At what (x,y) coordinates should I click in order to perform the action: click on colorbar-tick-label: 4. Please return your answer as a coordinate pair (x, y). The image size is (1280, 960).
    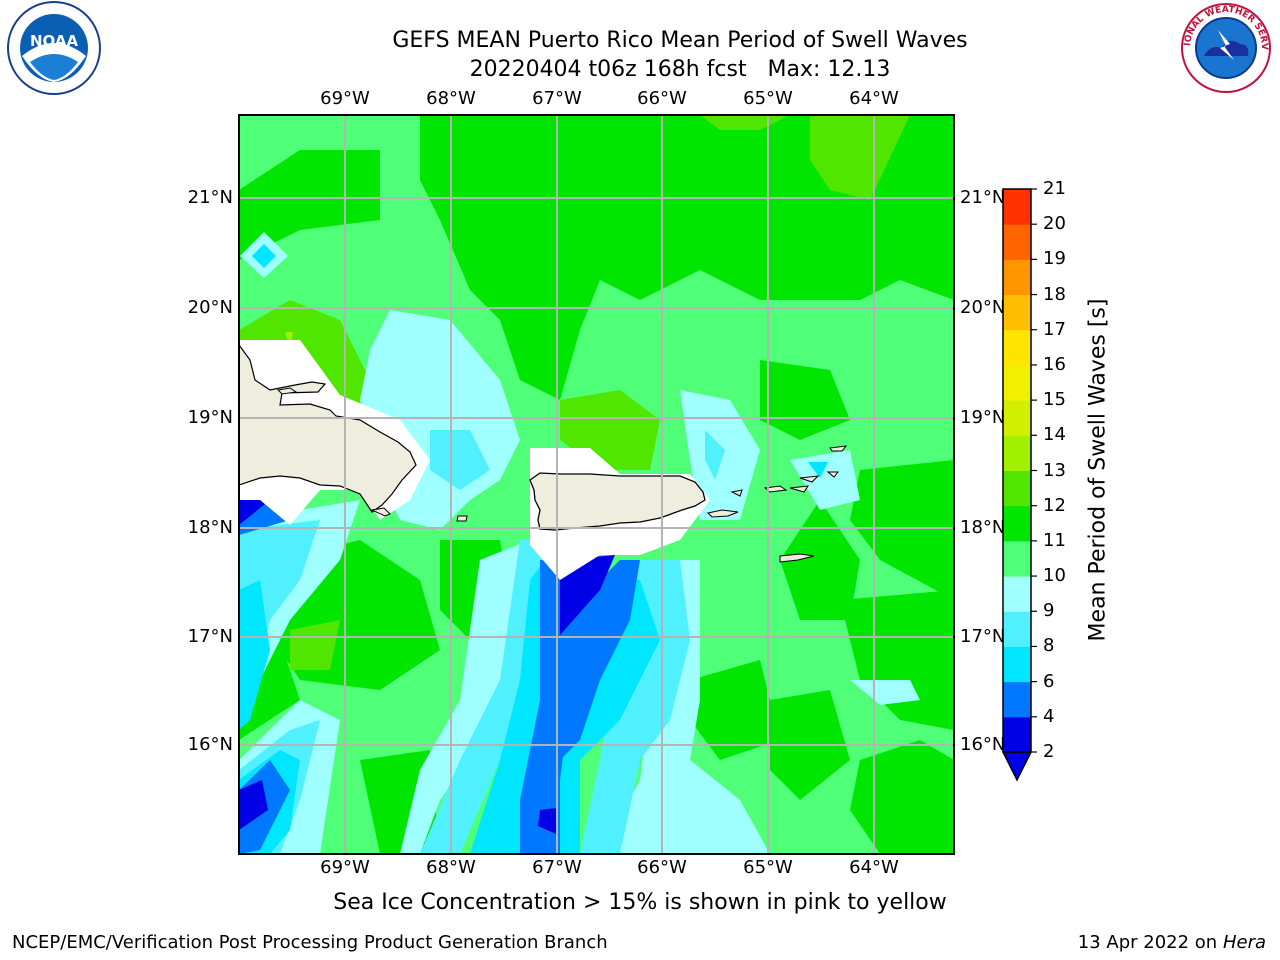
    Looking at the image, I should click on (1049, 716).